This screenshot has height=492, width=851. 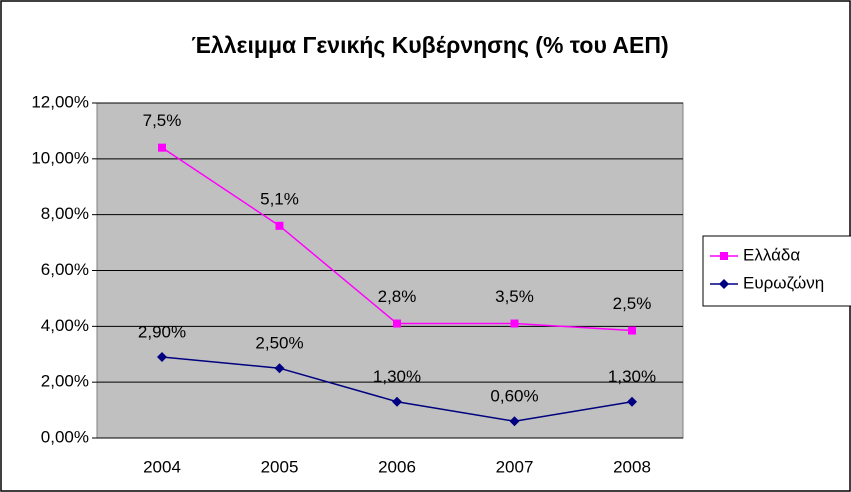 I want to click on legend-label: Ευρωζώνη, so click(x=783, y=282).